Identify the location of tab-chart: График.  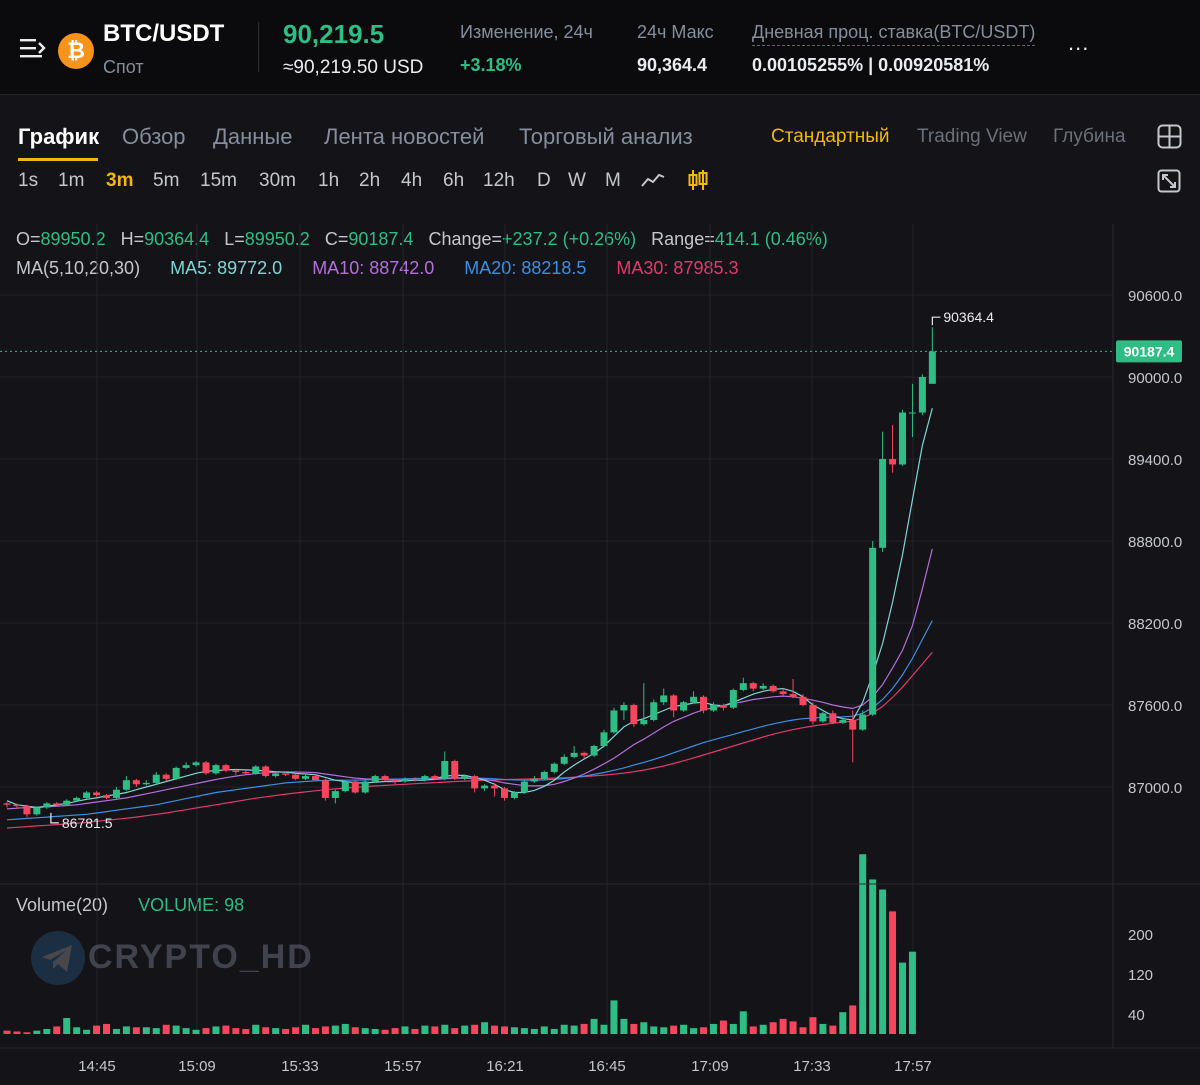
(59, 136).